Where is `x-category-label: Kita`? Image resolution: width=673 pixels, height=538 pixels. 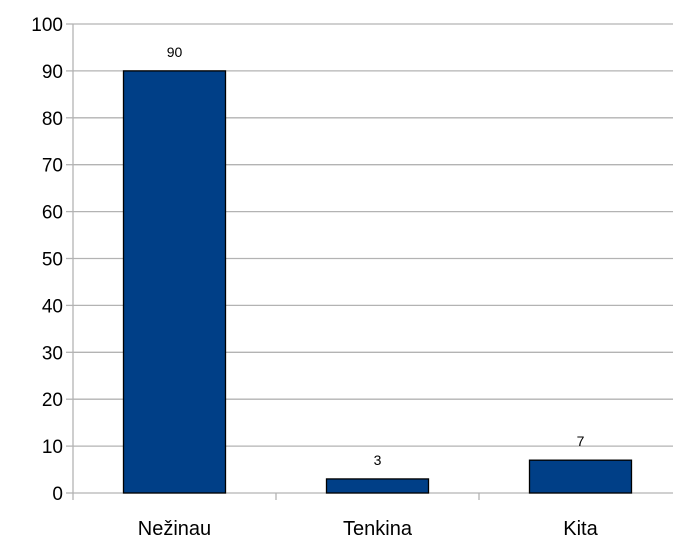 x-category-label: Kita is located at coordinates (580, 528).